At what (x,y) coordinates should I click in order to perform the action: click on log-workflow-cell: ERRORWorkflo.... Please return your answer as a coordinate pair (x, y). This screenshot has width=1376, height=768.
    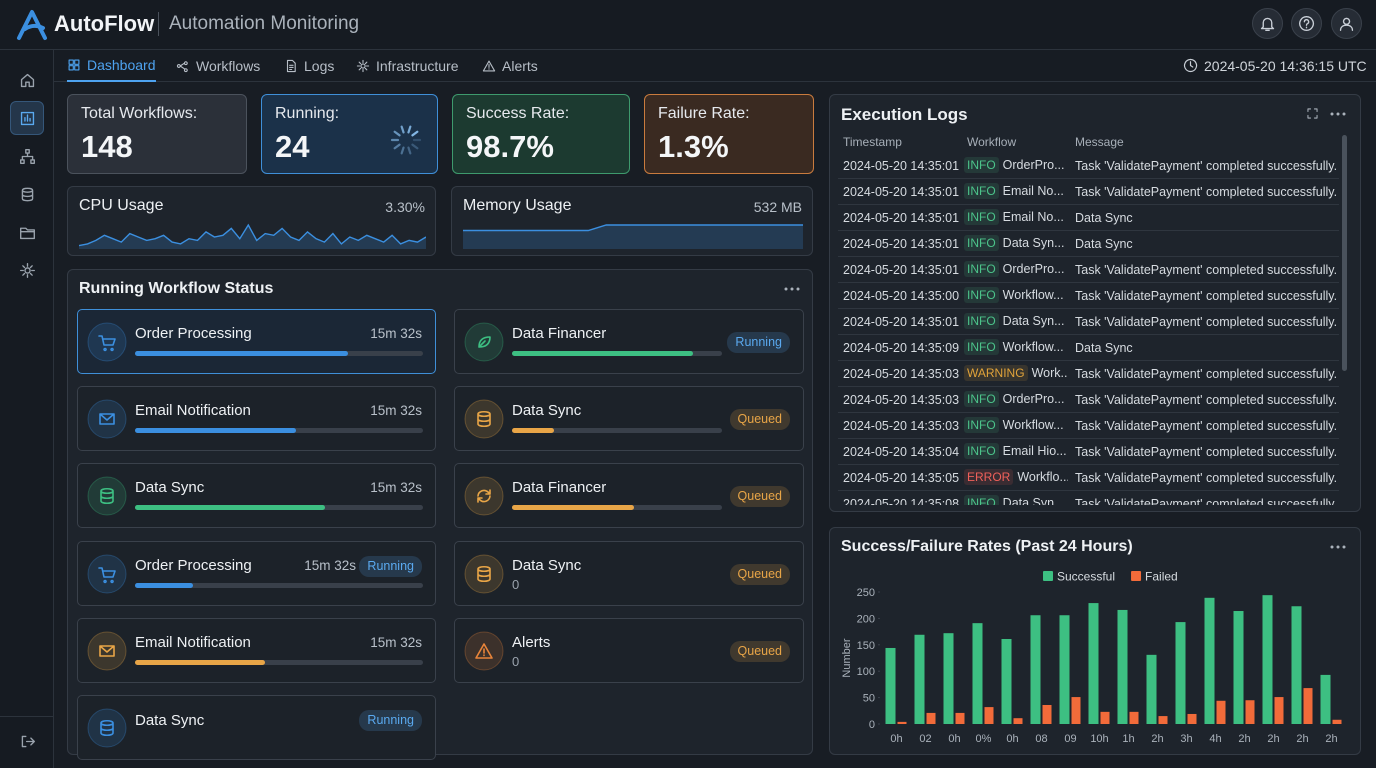
    Looking at the image, I should click on (1016, 477).